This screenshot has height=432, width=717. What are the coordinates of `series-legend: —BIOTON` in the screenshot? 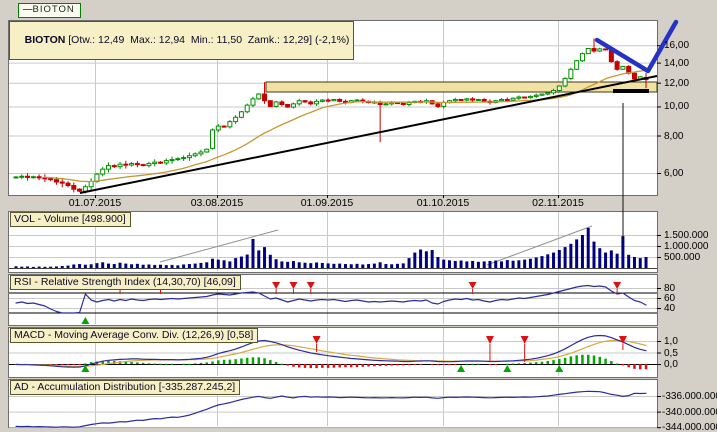 It's located at (49, 10).